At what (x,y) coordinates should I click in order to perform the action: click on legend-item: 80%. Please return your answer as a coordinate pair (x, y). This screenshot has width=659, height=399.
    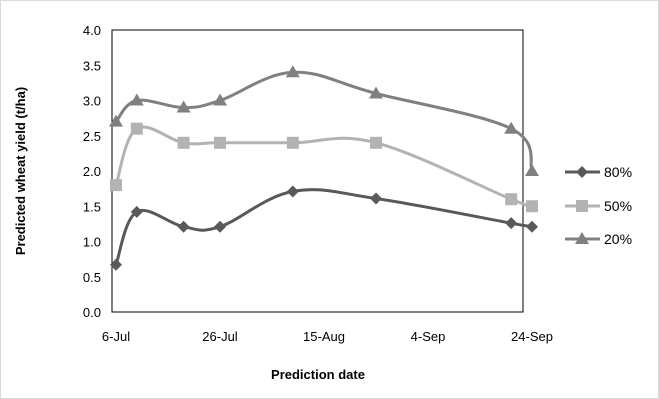
    Looking at the image, I should click on (598, 172).